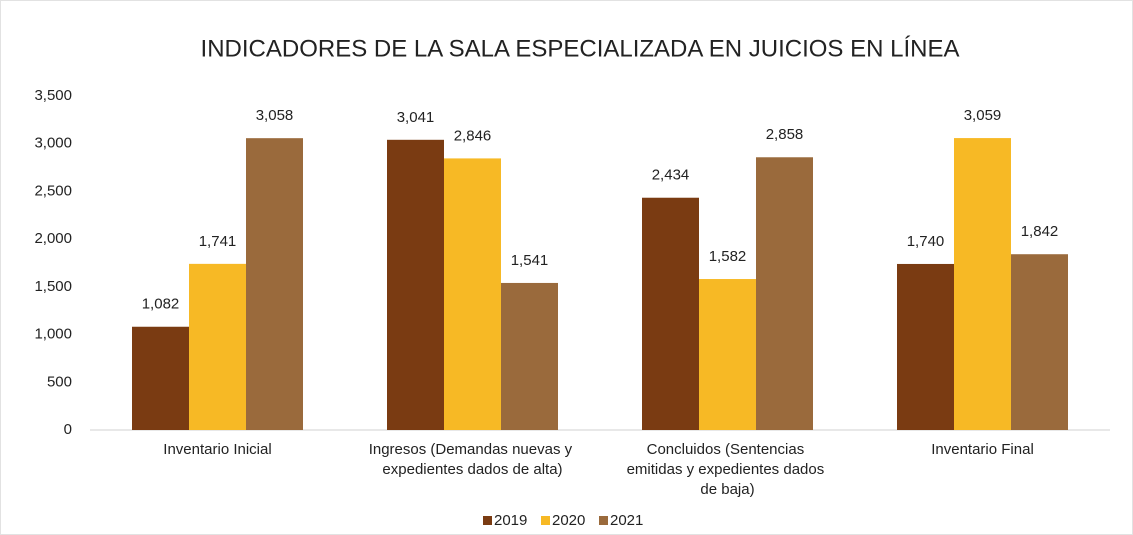 This screenshot has width=1133, height=535. I want to click on y-tick-label: 500, so click(59, 381).